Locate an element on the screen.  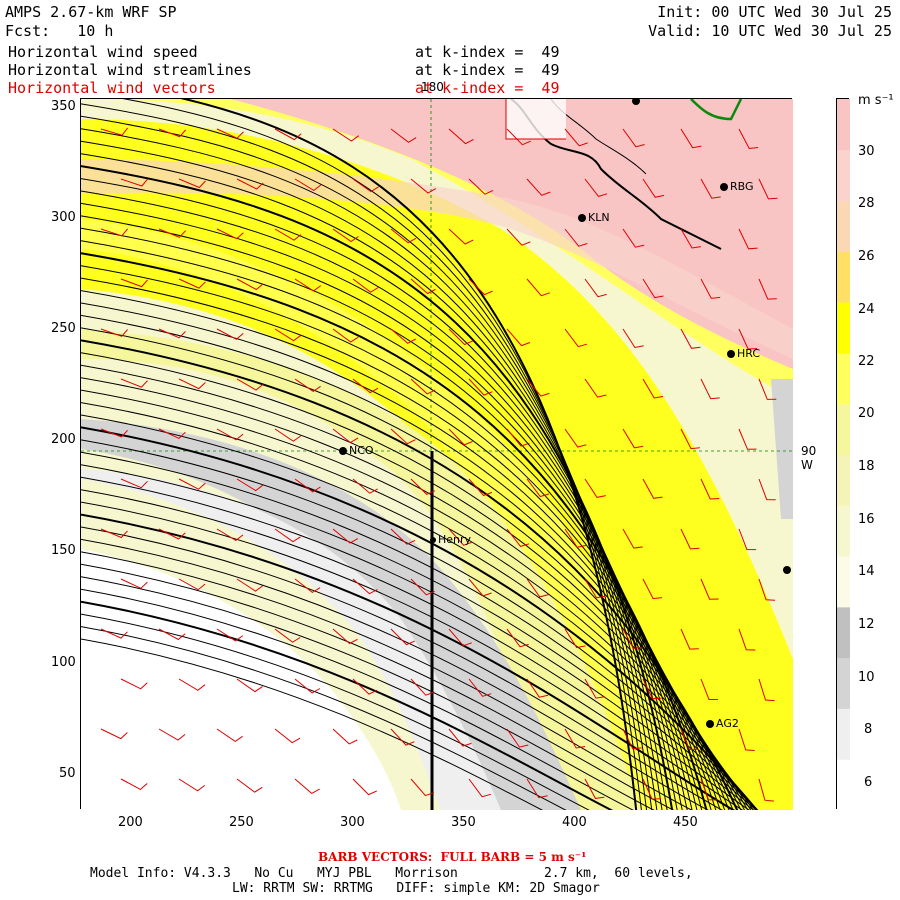
station-ag2: AG2 is located at coordinates (727, 723).